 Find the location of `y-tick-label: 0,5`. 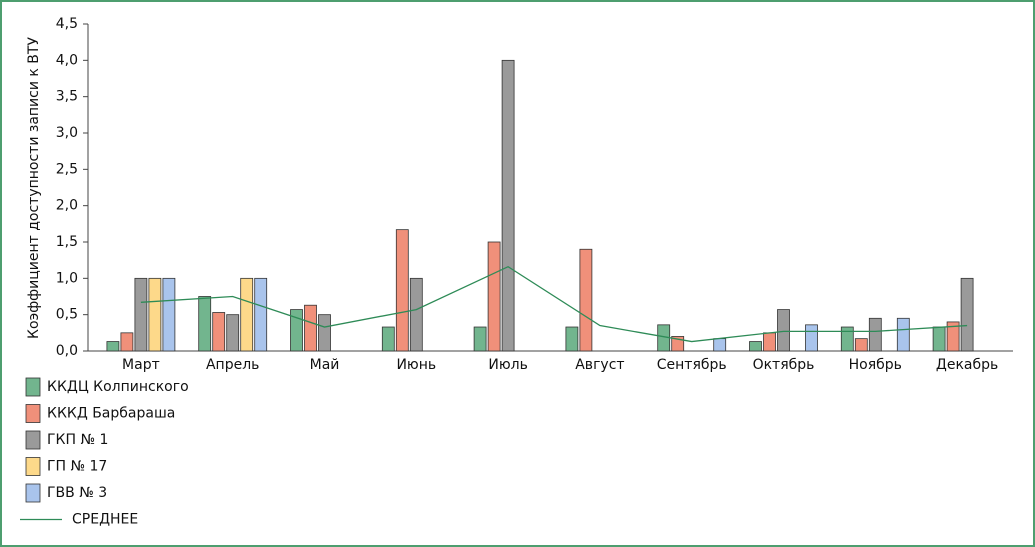

y-tick-label: 0,5 is located at coordinates (67, 315).